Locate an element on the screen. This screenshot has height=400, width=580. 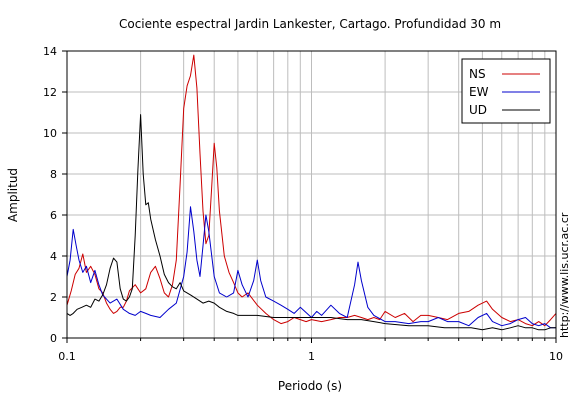
legend-label-ns: NS is located at coordinates (477, 74).